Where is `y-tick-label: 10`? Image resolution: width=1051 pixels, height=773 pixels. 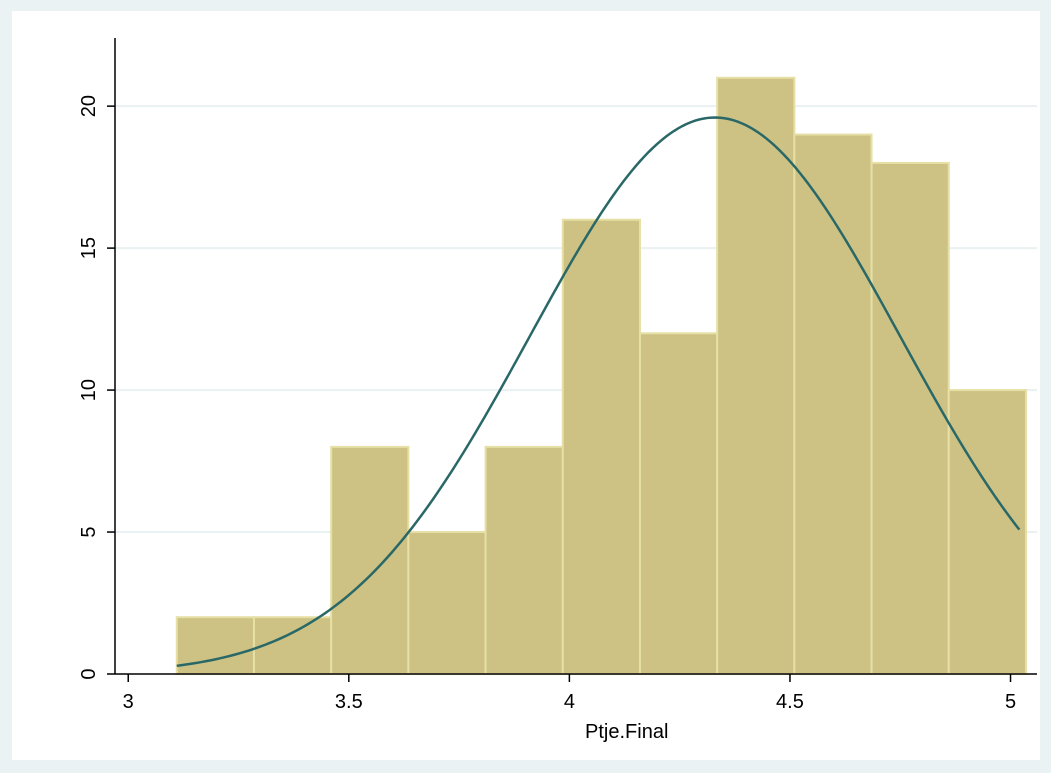 y-tick-label: 10 is located at coordinates (89, 390).